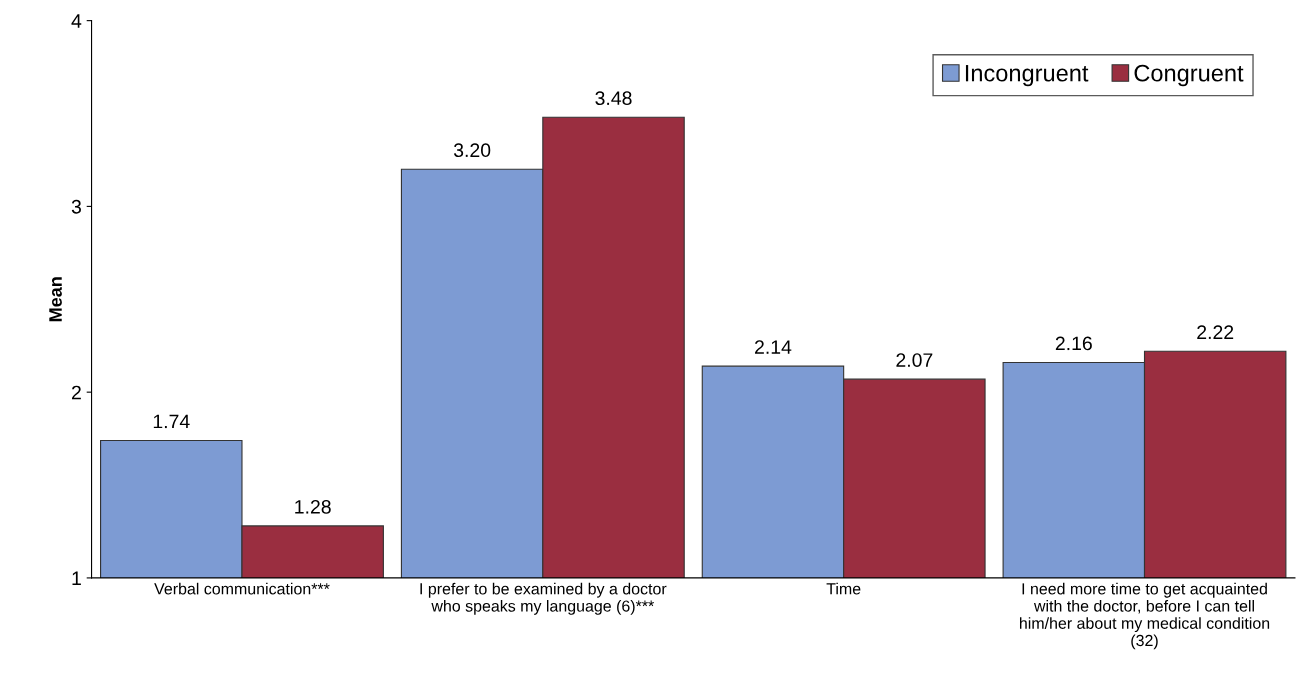  What do you see at coordinates (914, 360) in the screenshot?
I see `data-label: 2.07` at bounding box center [914, 360].